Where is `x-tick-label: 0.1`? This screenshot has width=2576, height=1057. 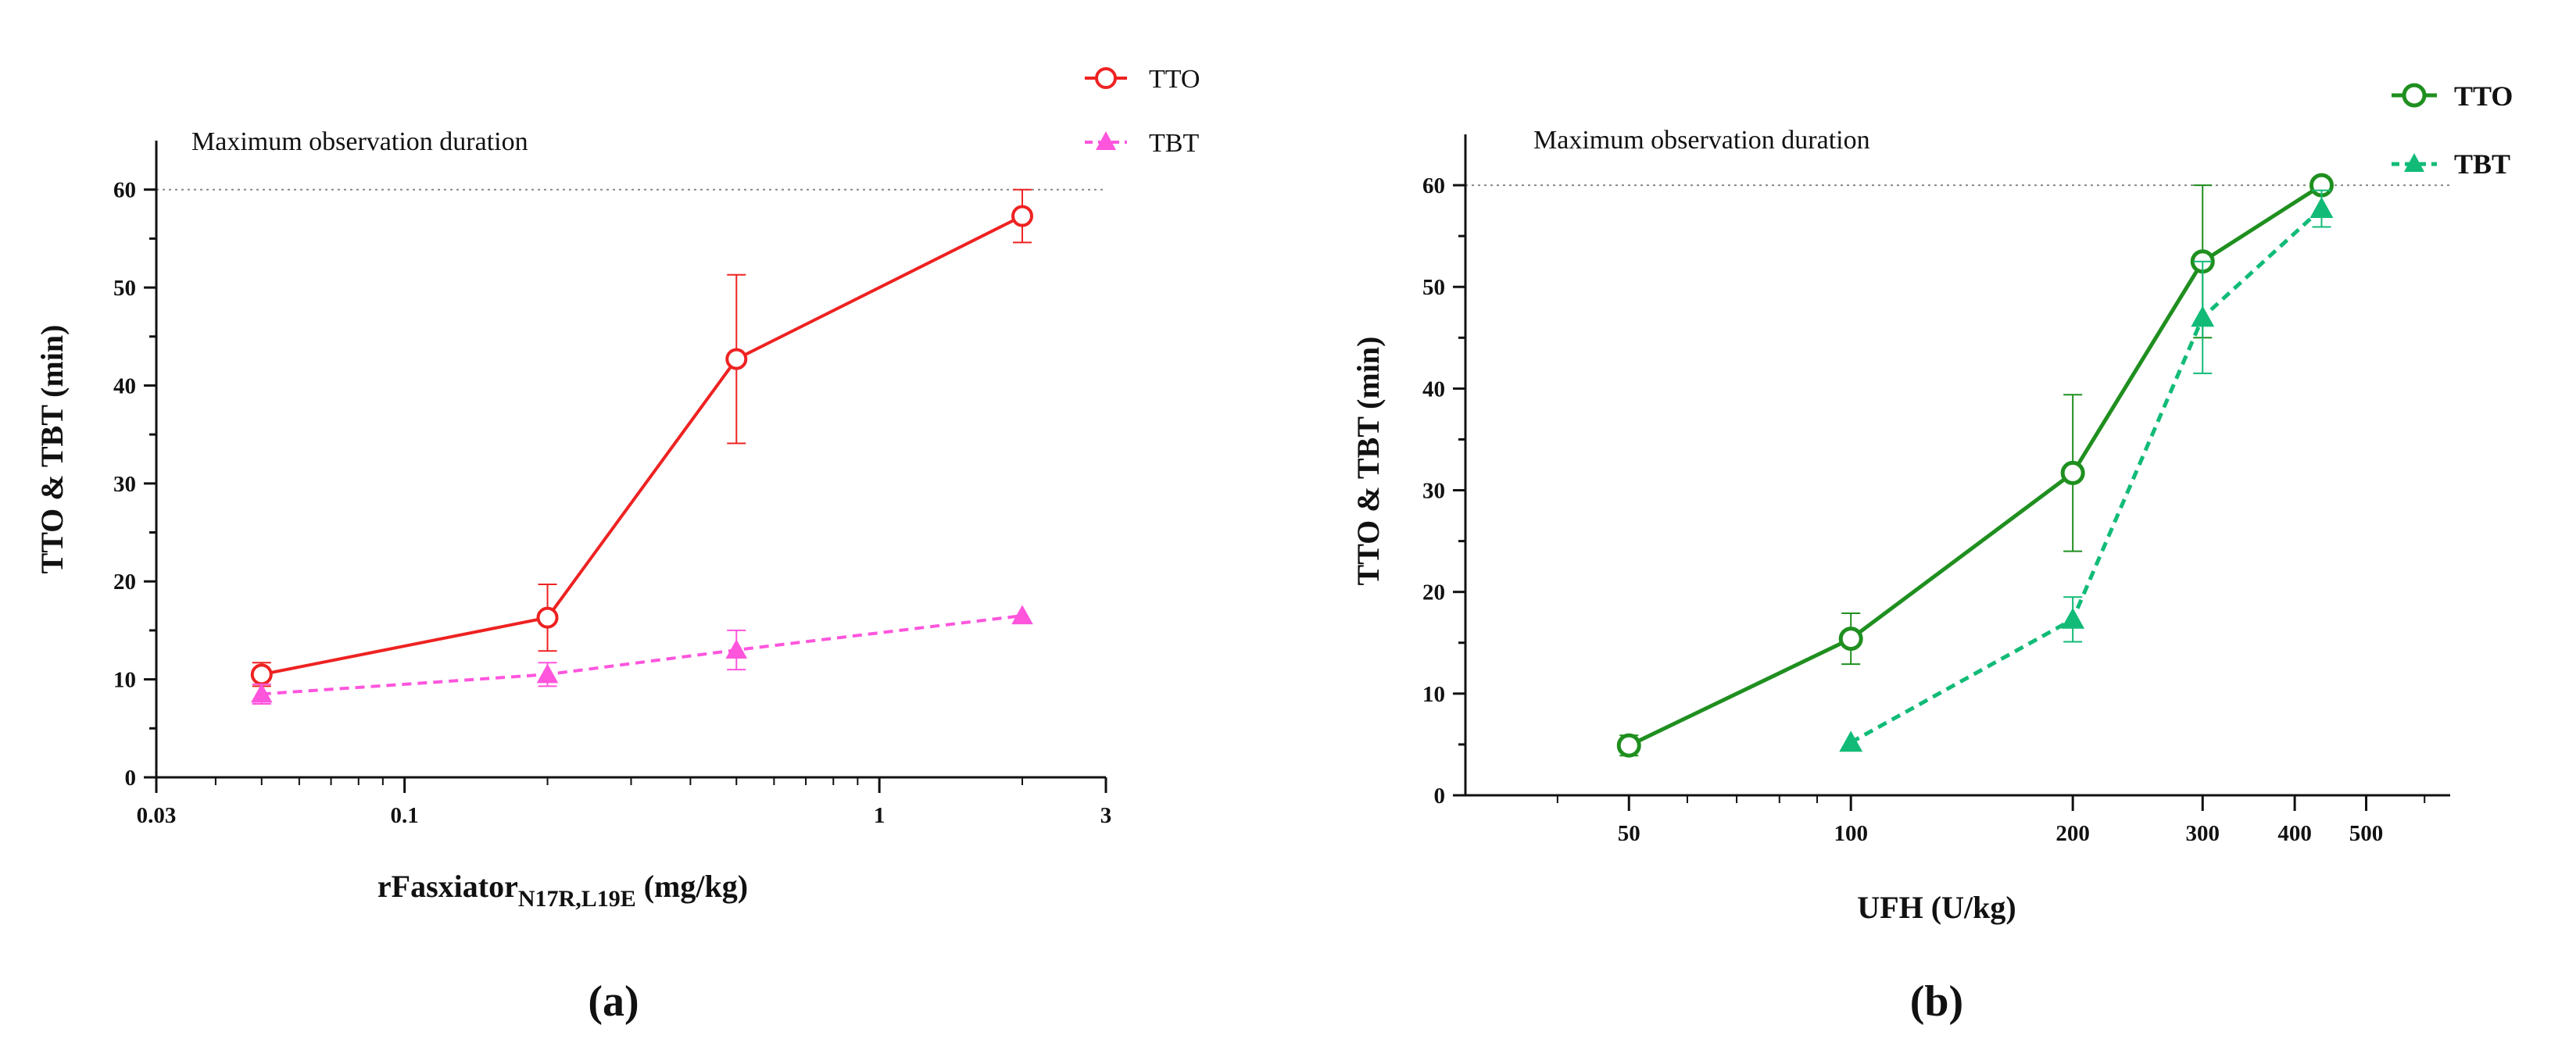 x-tick-label: 0.1 is located at coordinates (405, 815).